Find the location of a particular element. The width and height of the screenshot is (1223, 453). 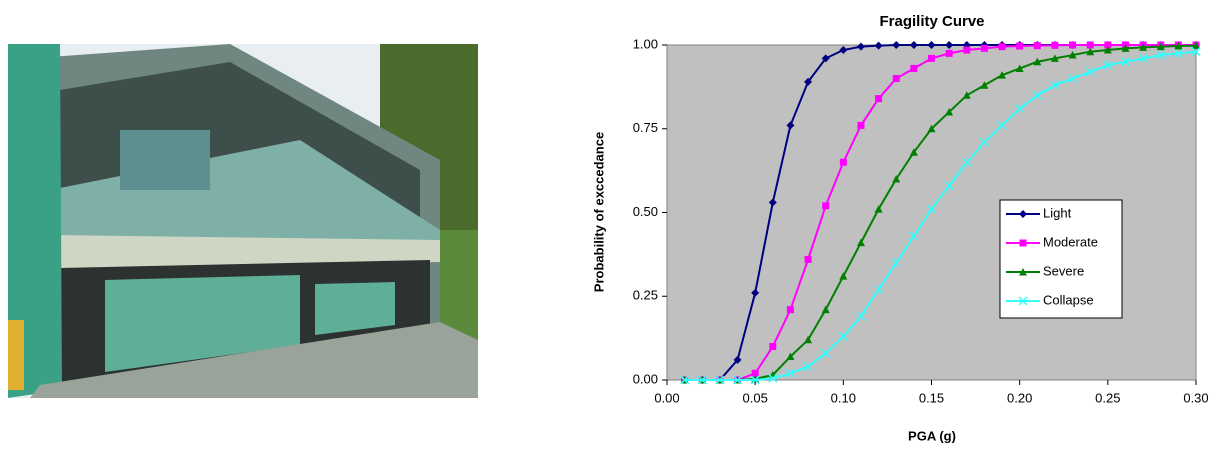

x-tick-label: 0.20 is located at coordinates (1019, 397).